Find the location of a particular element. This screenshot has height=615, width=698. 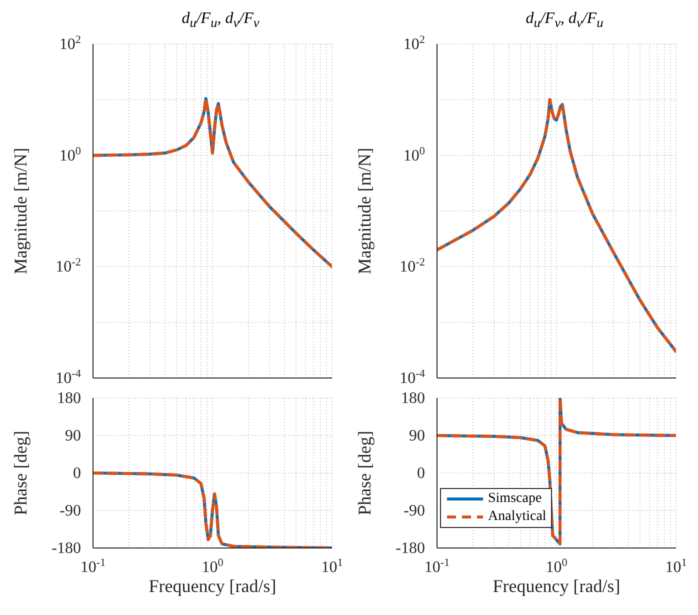

legend-label: Analytical is located at coordinates (517, 517).